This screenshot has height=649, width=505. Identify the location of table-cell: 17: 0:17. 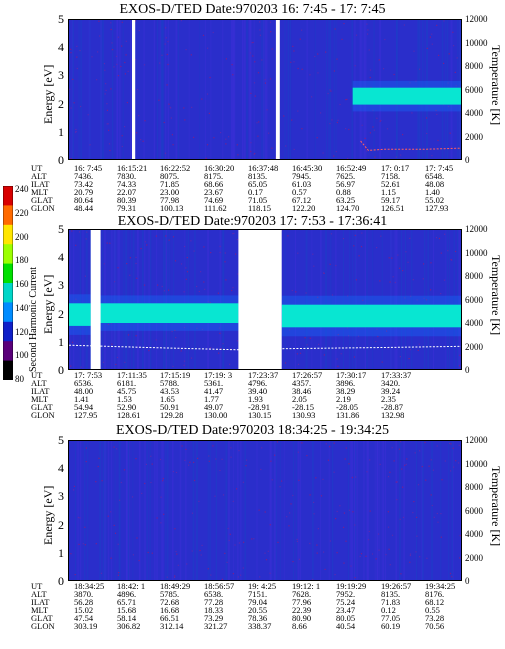
(395, 168).